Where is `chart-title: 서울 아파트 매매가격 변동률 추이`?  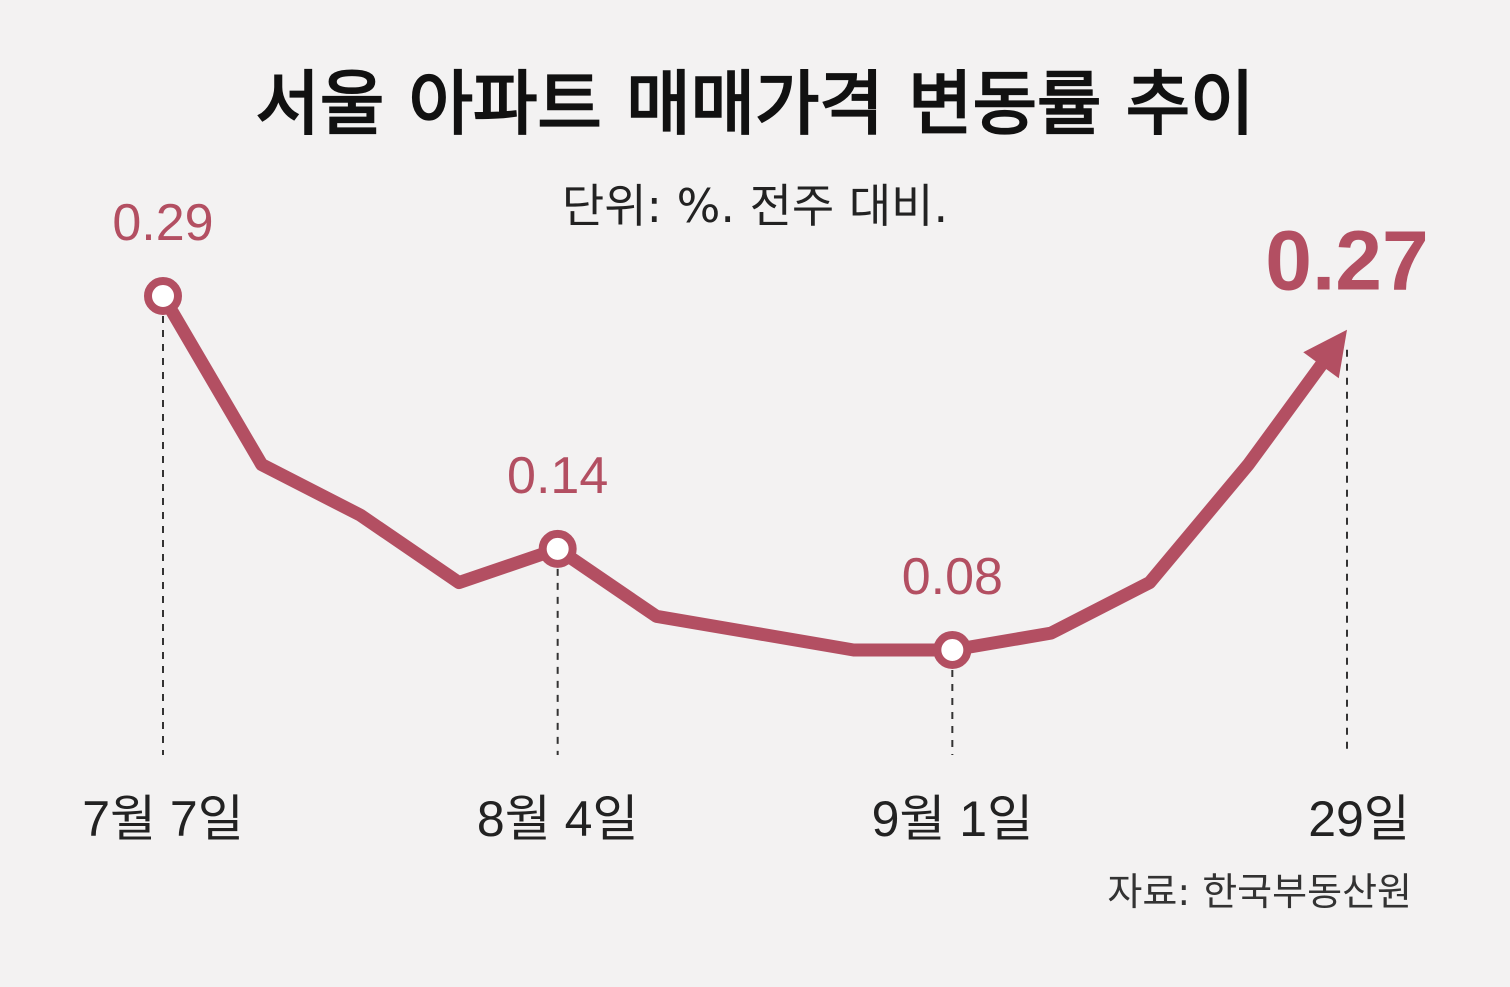
chart-title: 서울 아파트 매매가격 변동률 추이 is located at coordinates (754, 104).